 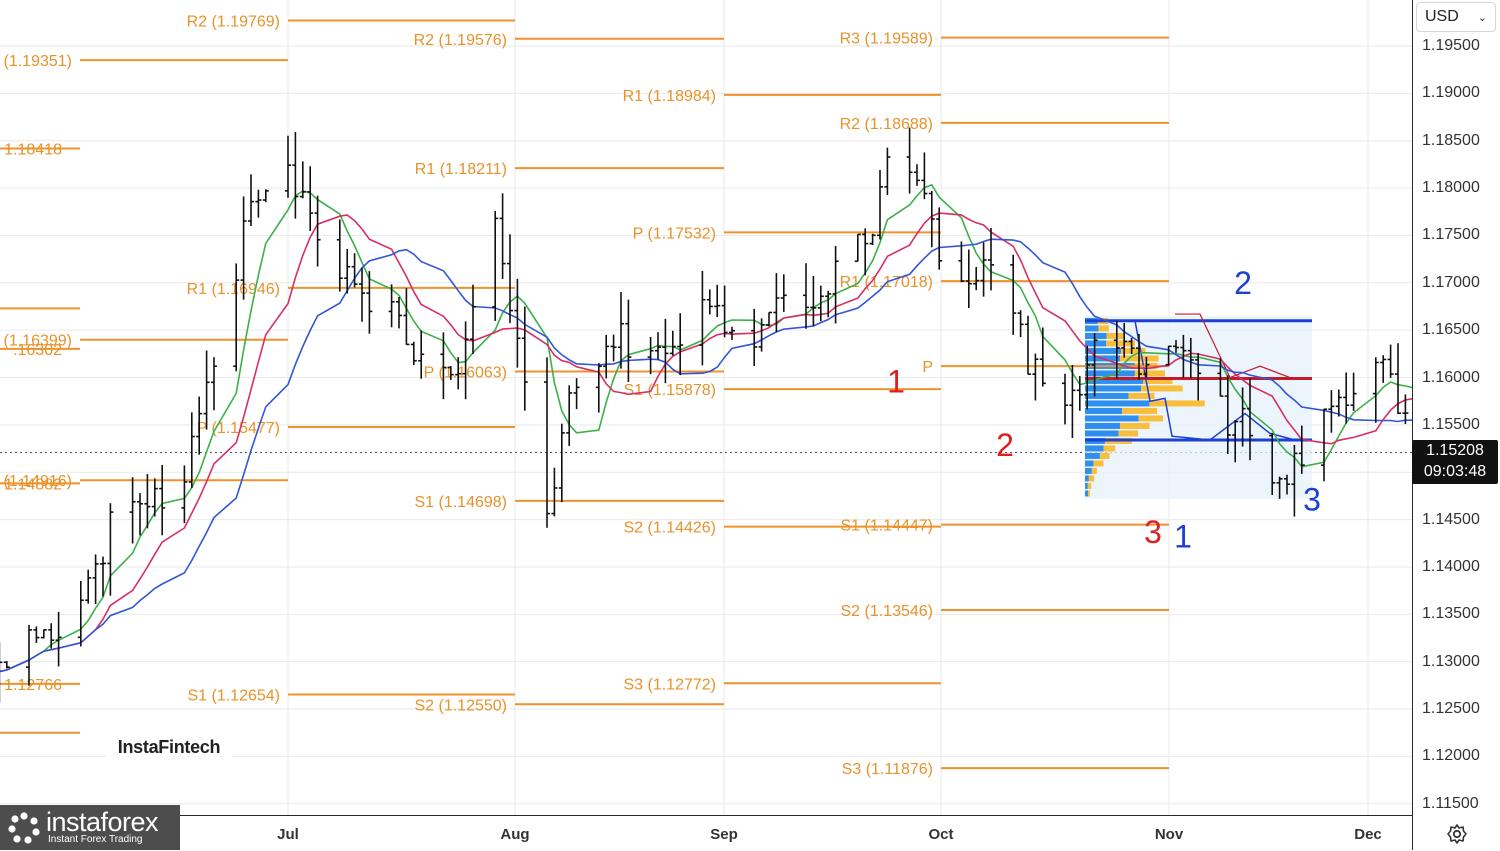 What do you see at coordinates (169, 747) in the screenshot?
I see `instafintech-watermark: InstaFintech` at bounding box center [169, 747].